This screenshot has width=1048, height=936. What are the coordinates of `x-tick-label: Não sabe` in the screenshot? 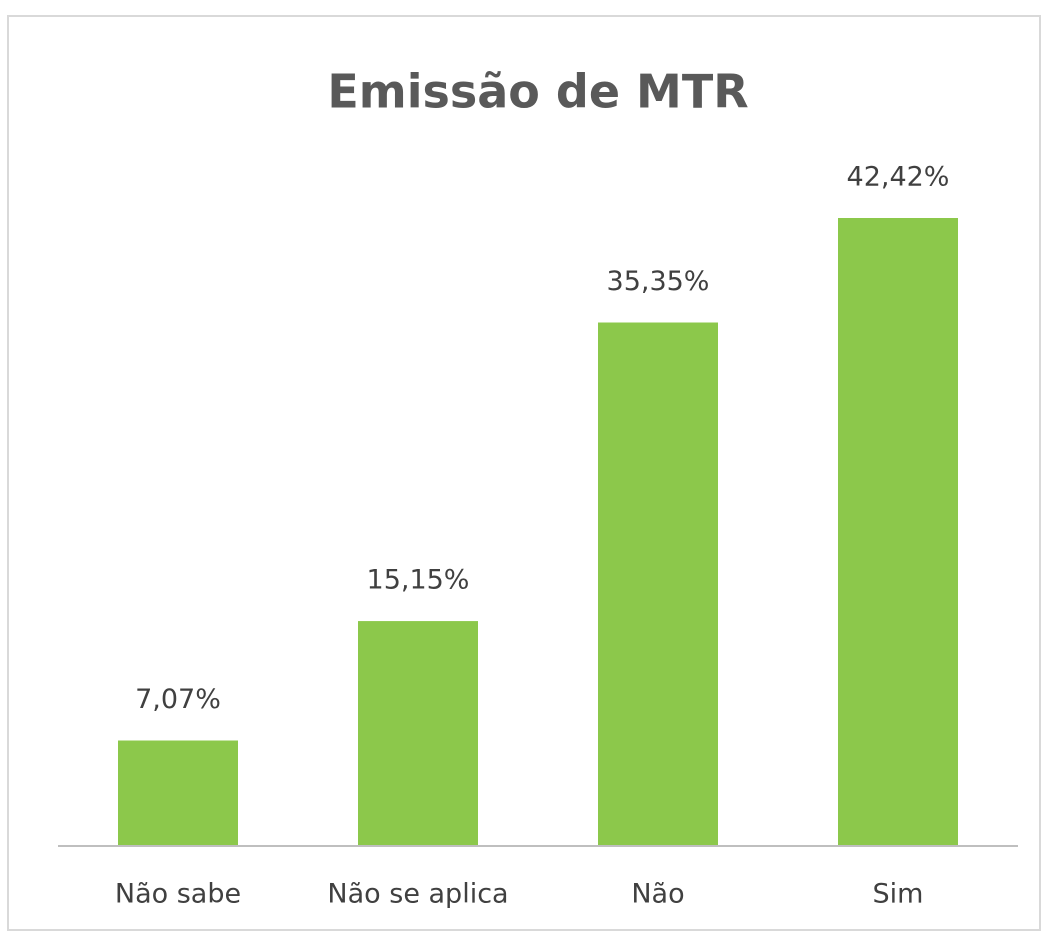 It's located at (178, 894).